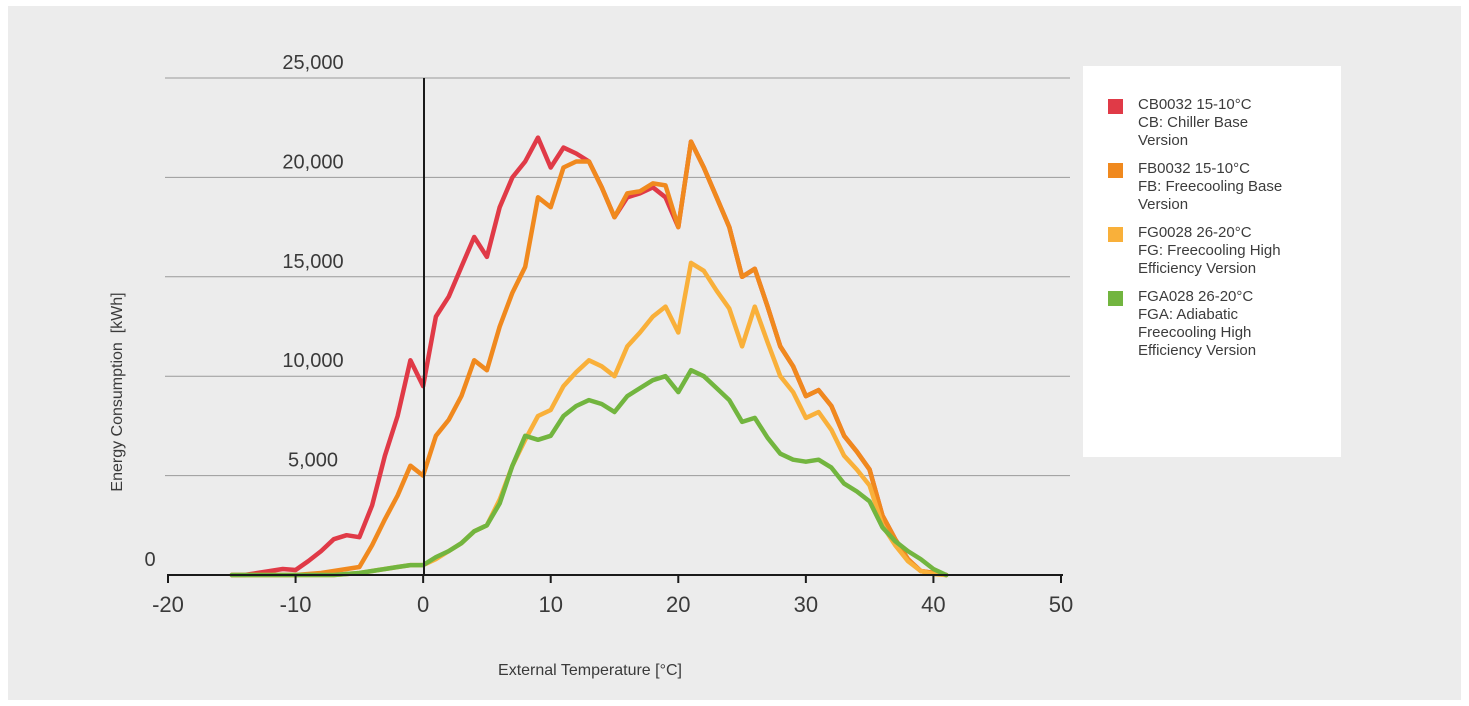 The width and height of the screenshot is (1469, 706). Describe the element at coordinates (1195, 104) in the screenshot. I see `legend-series-name: CB0032 15-10°C` at that location.